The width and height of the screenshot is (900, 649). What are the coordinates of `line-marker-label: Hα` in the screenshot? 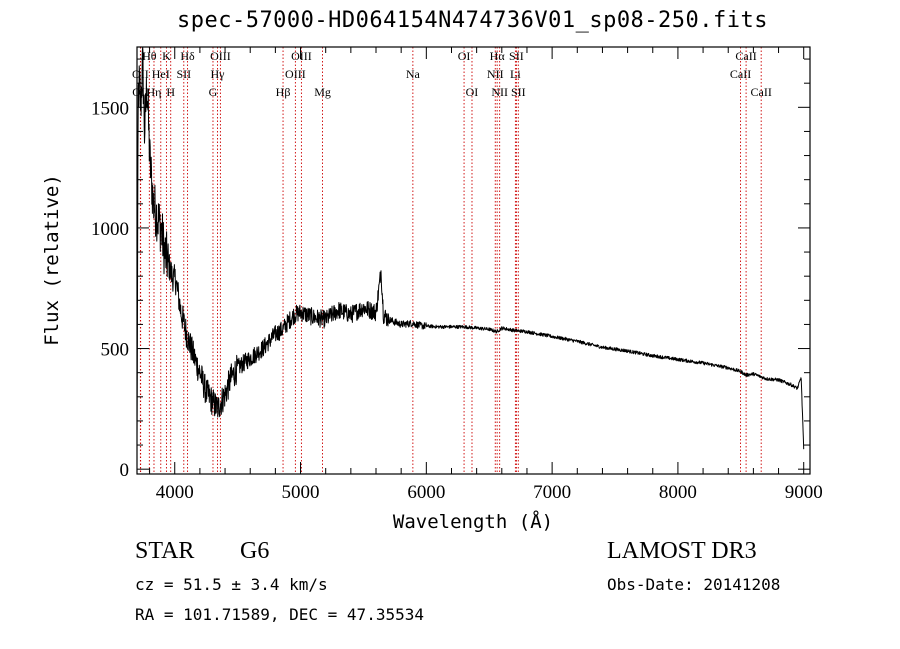 It's located at (498, 56).